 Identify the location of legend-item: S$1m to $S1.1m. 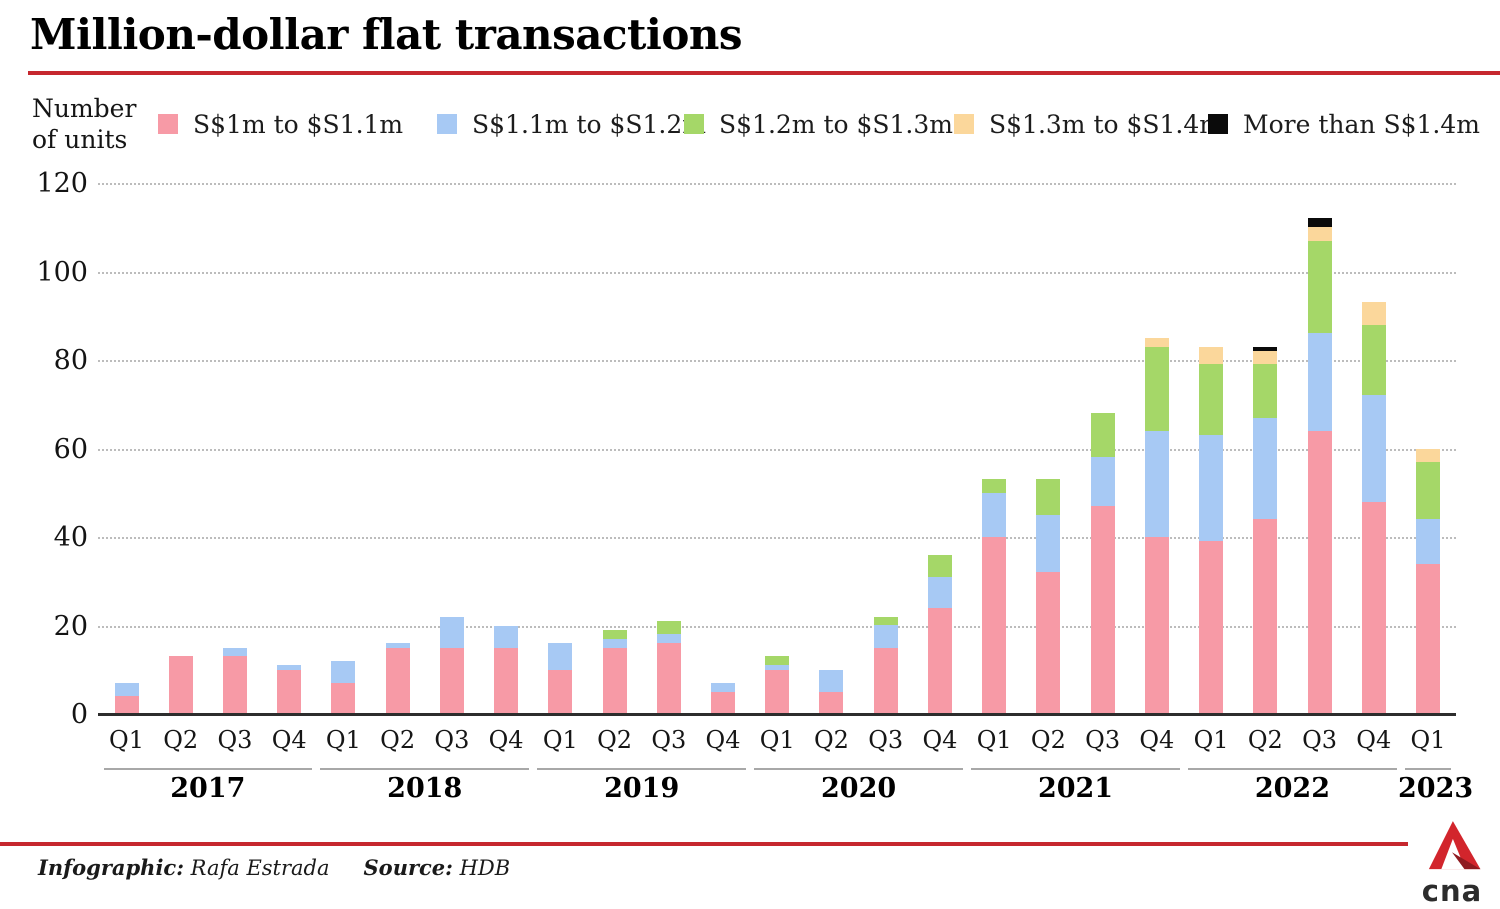
(281, 124).